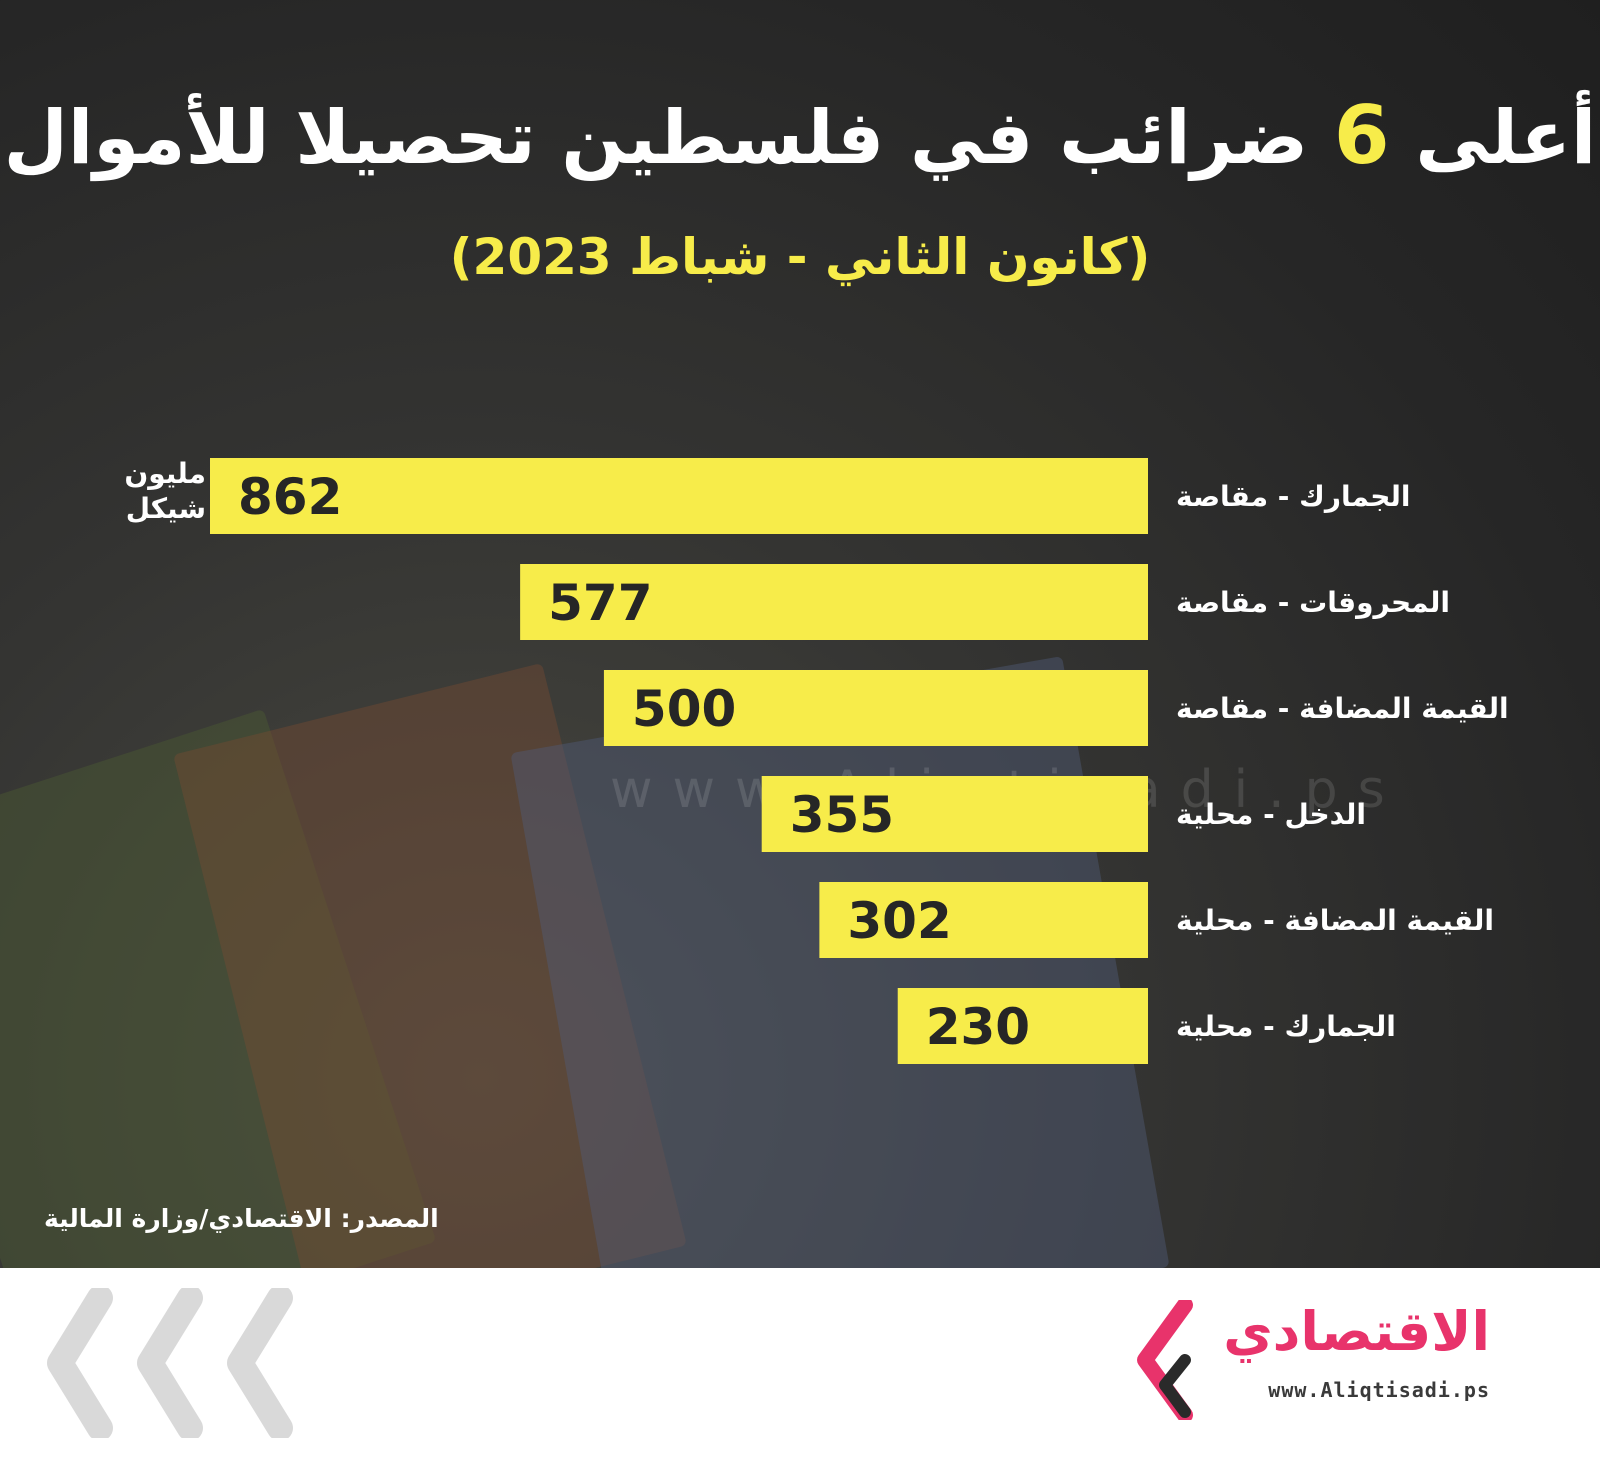  Describe the element at coordinates (1165, 1360) in the screenshot. I see `brand-mark-icon` at that location.